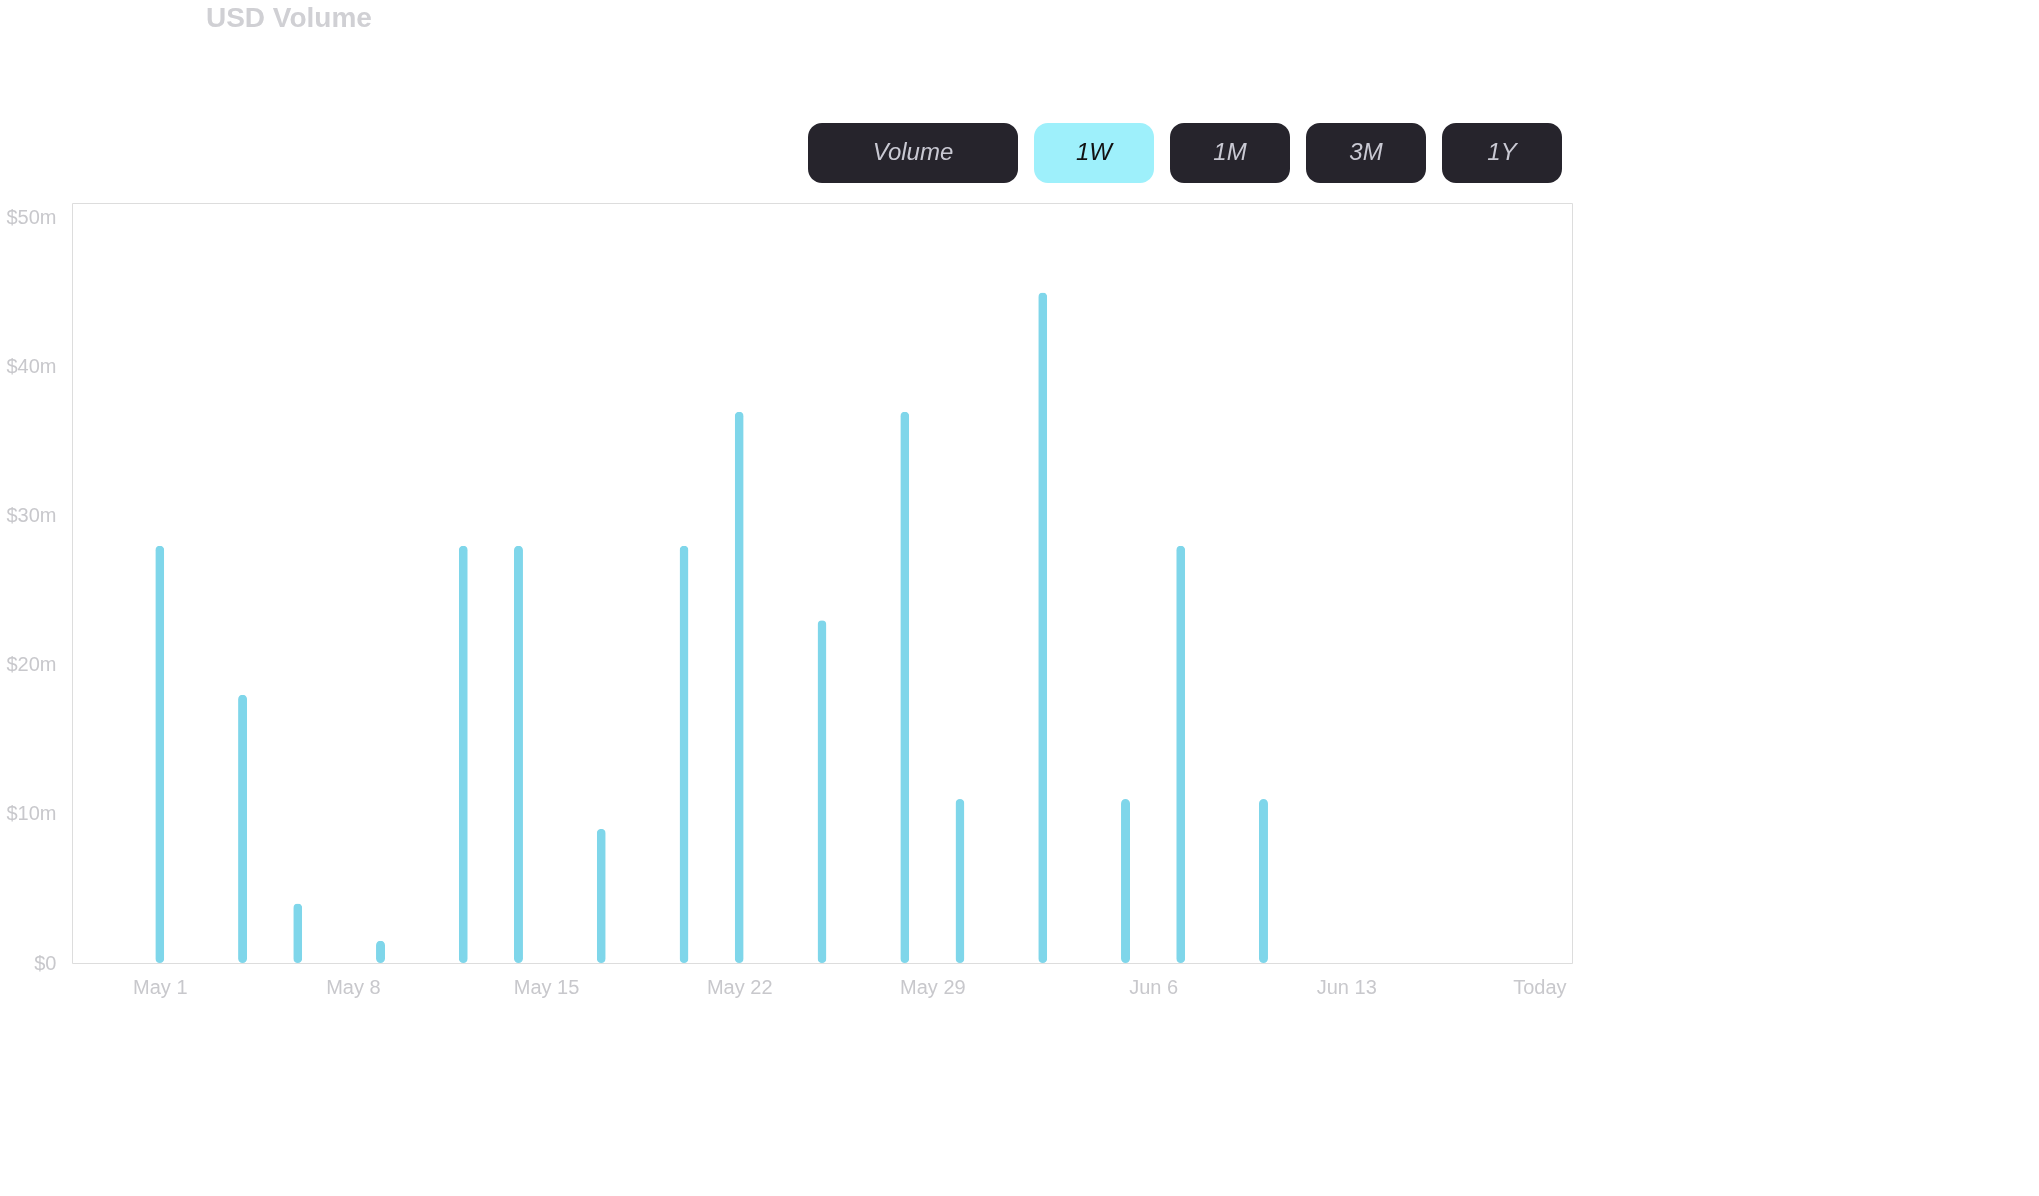  What do you see at coordinates (1230, 151) in the screenshot?
I see `text: 1M` at bounding box center [1230, 151].